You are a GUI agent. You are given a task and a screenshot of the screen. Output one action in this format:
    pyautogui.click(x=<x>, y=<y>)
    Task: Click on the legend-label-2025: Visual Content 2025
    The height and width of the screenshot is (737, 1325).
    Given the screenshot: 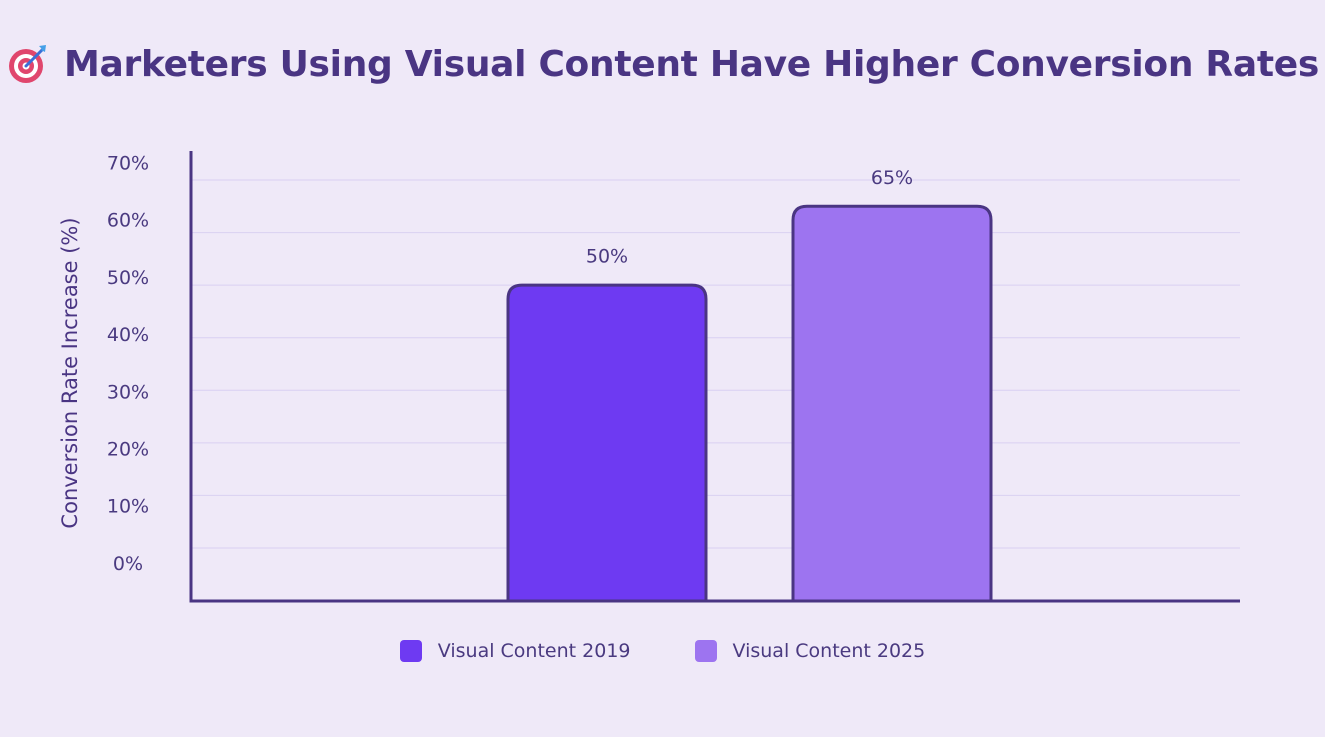 What is the action you would take?
    pyautogui.click(x=829, y=651)
    